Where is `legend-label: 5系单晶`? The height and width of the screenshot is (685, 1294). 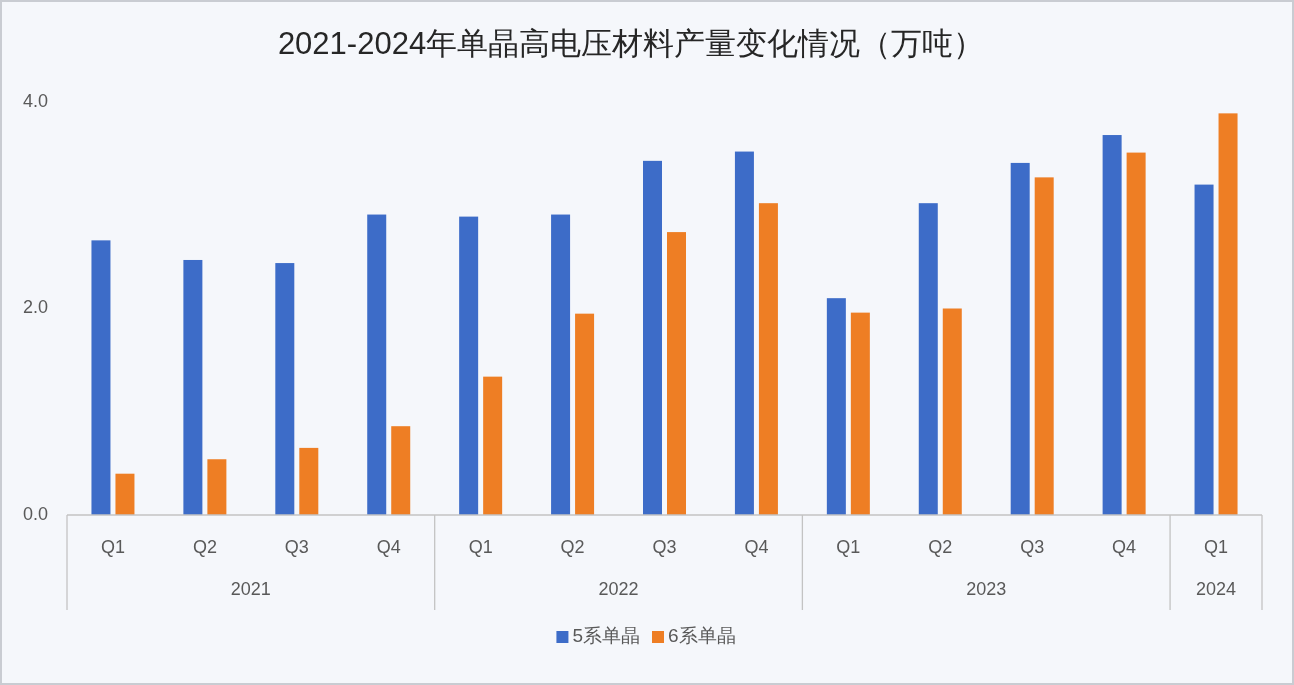
legend-label: 5系单晶 is located at coordinates (606, 636).